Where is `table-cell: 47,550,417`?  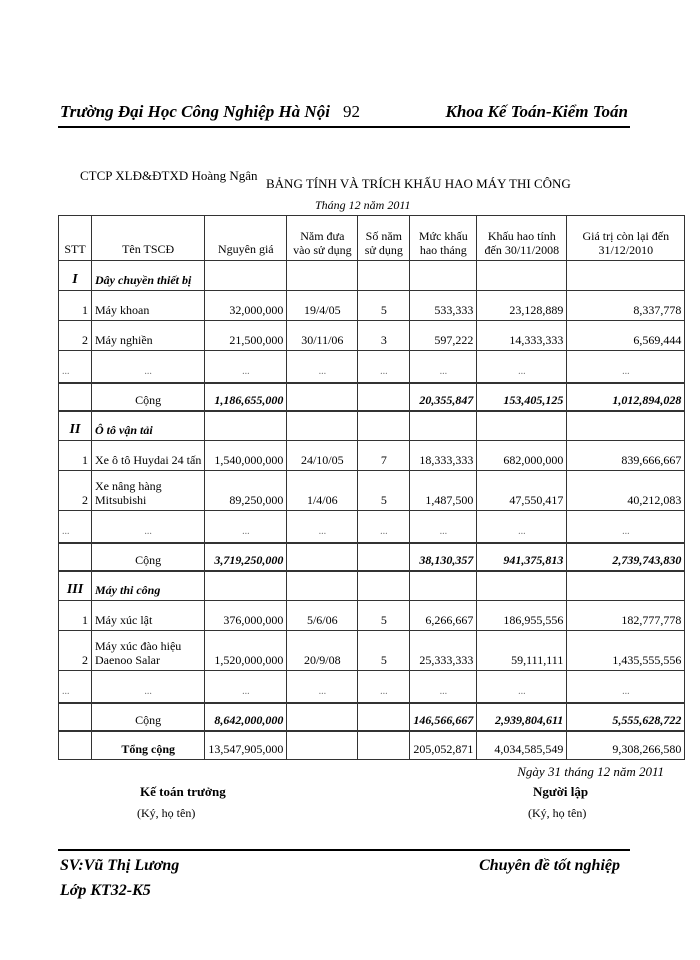 table-cell: 47,550,417 is located at coordinates (522, 490).